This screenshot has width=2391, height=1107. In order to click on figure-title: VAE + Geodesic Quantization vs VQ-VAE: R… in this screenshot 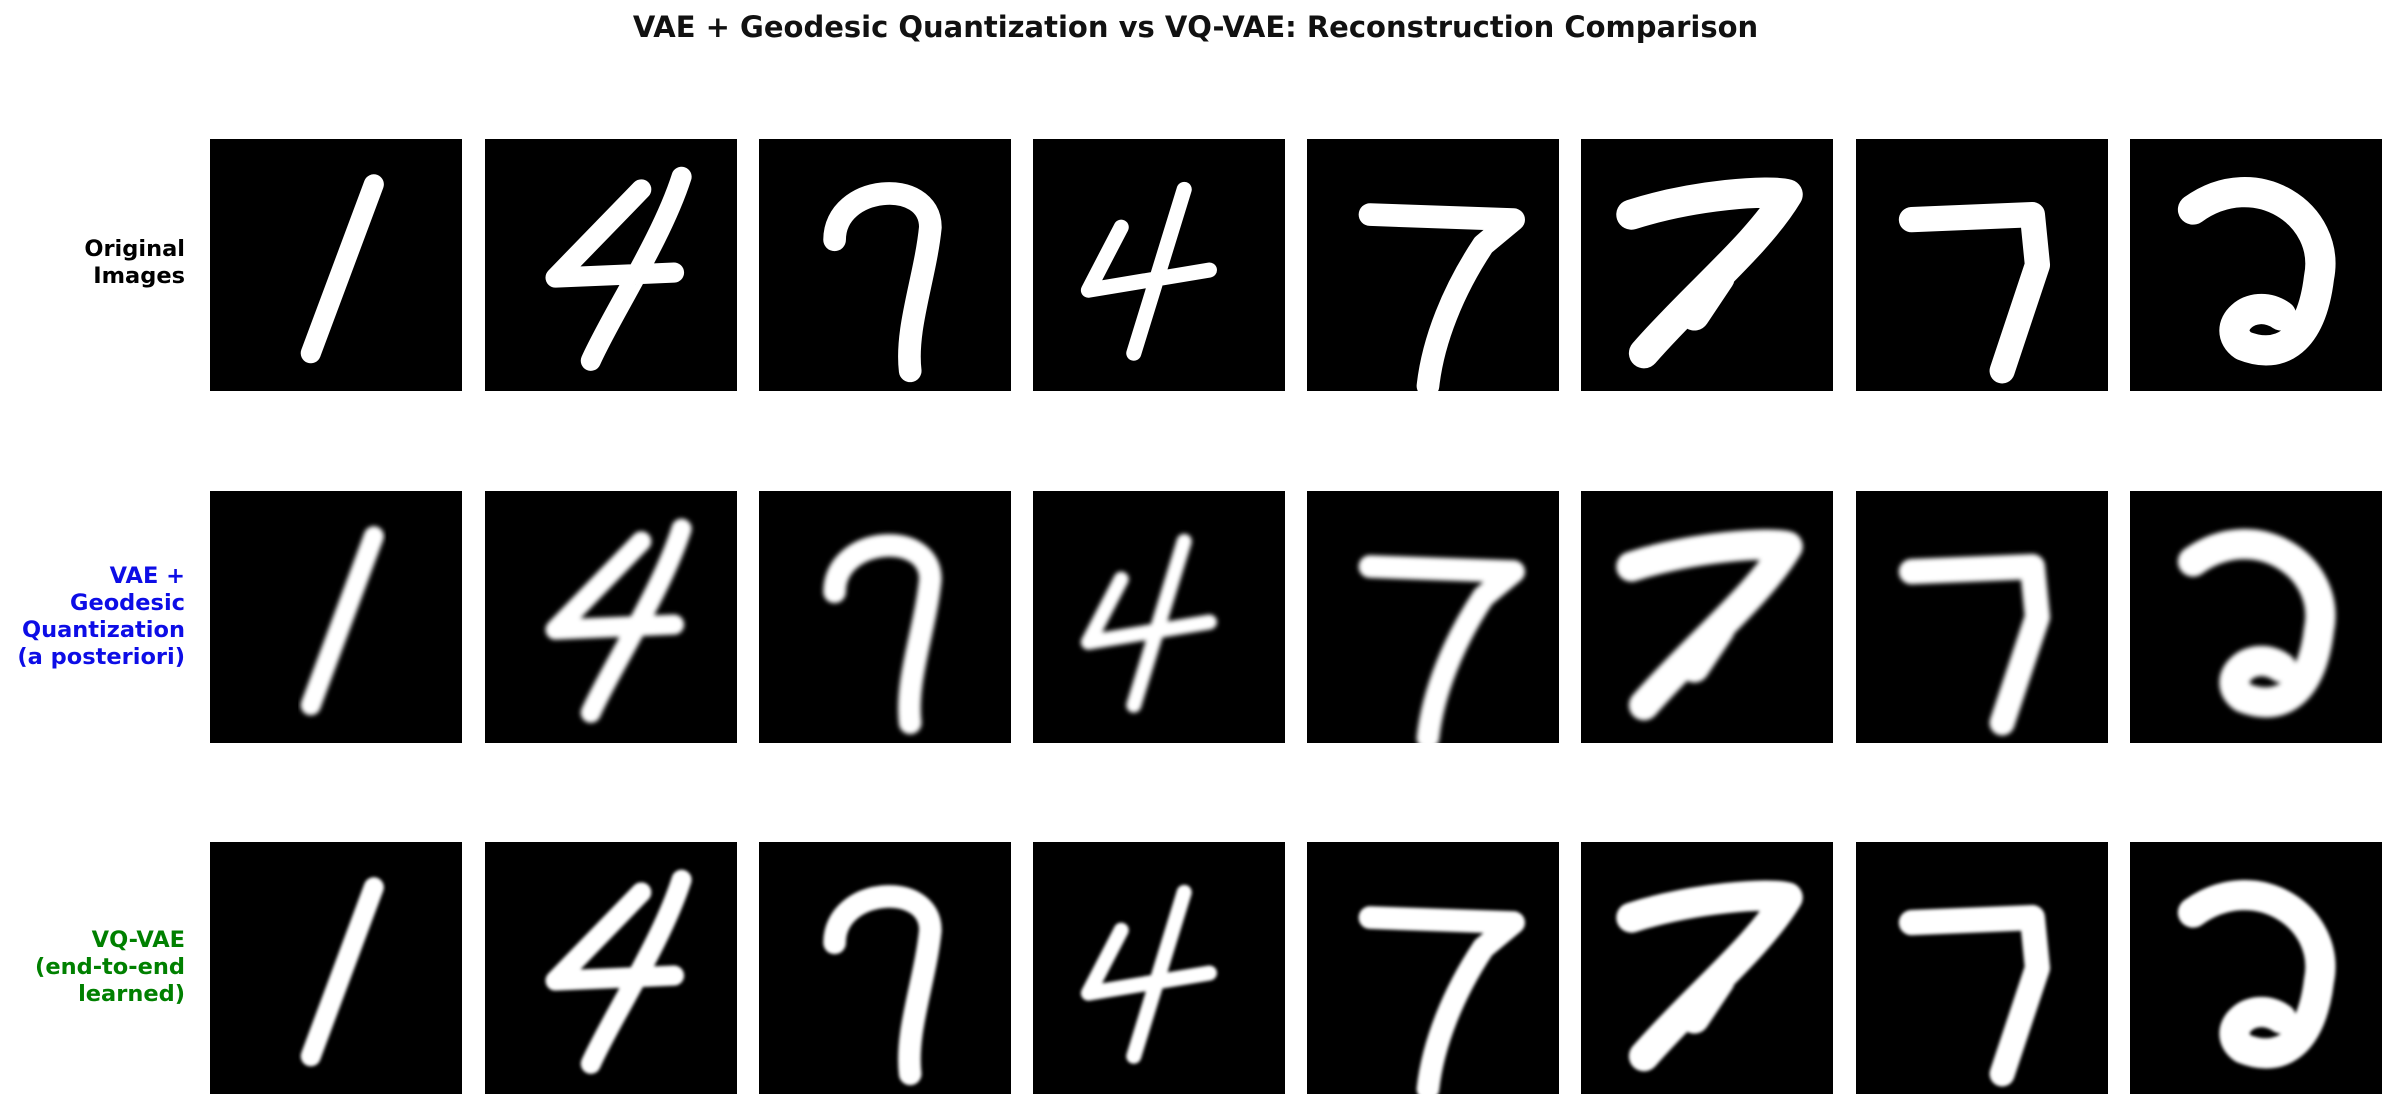, I will do `click(1195, 27)`.